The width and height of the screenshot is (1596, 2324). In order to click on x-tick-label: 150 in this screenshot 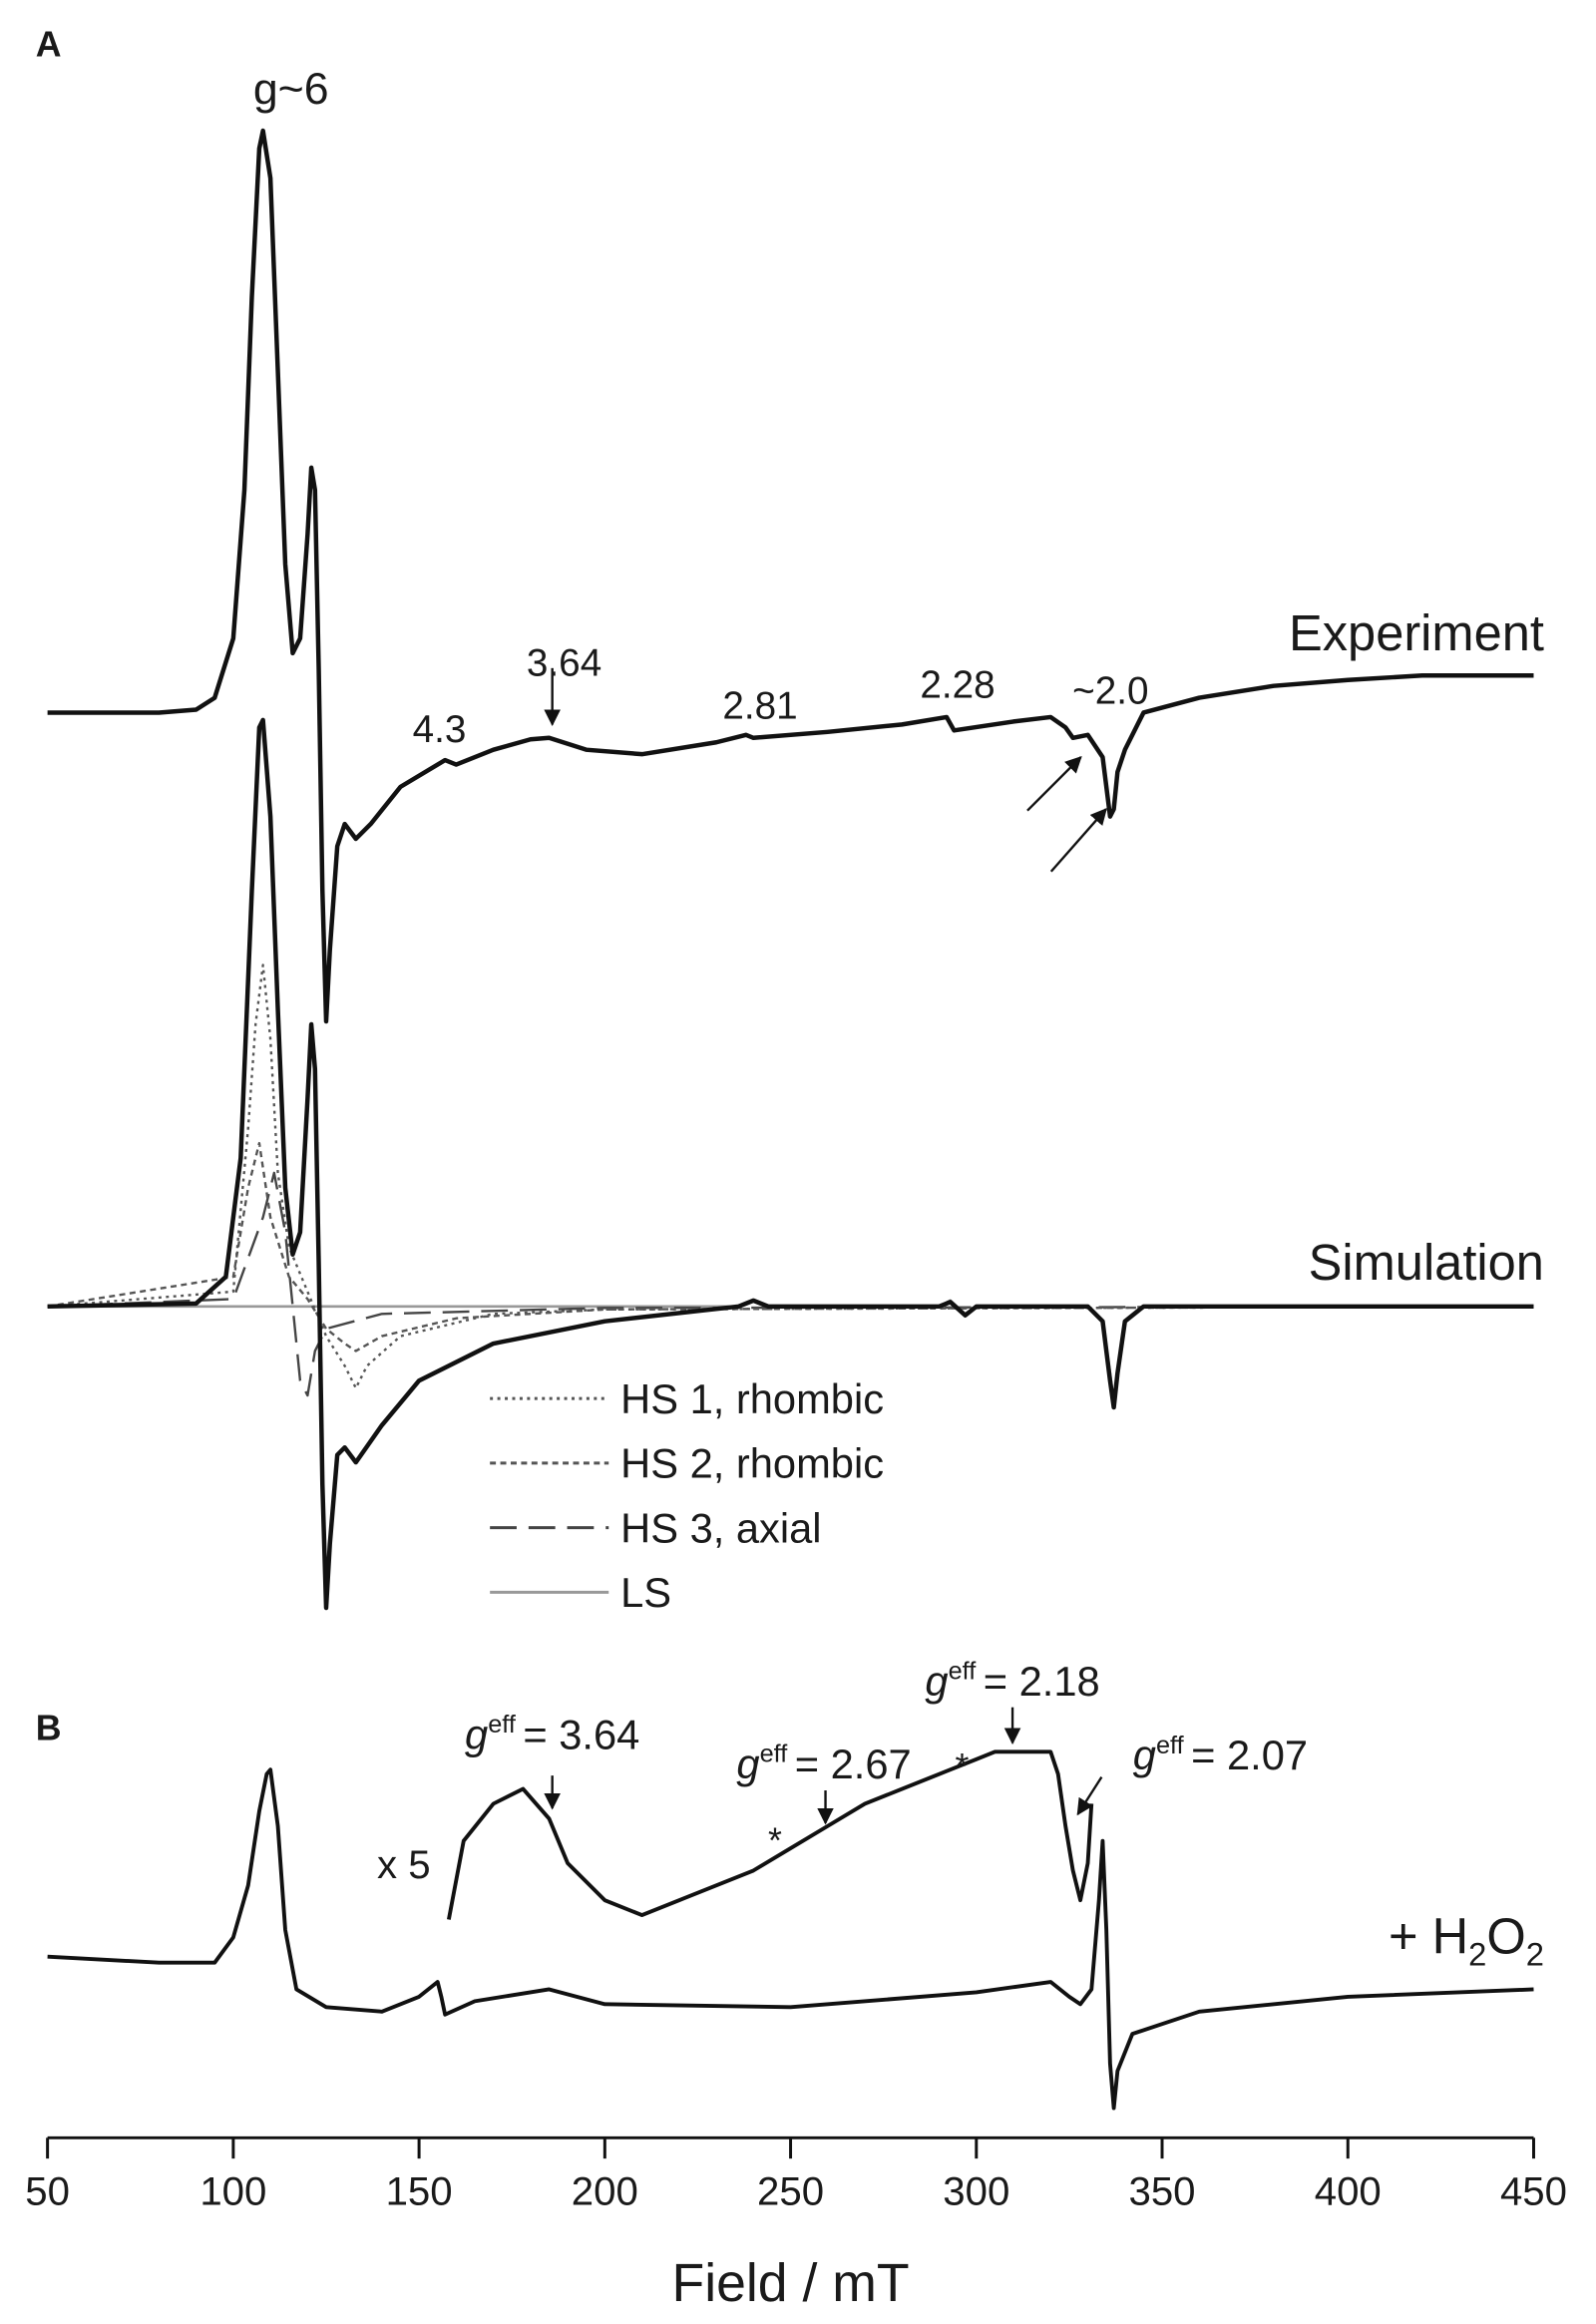, I will do `click(419, 2190)`.